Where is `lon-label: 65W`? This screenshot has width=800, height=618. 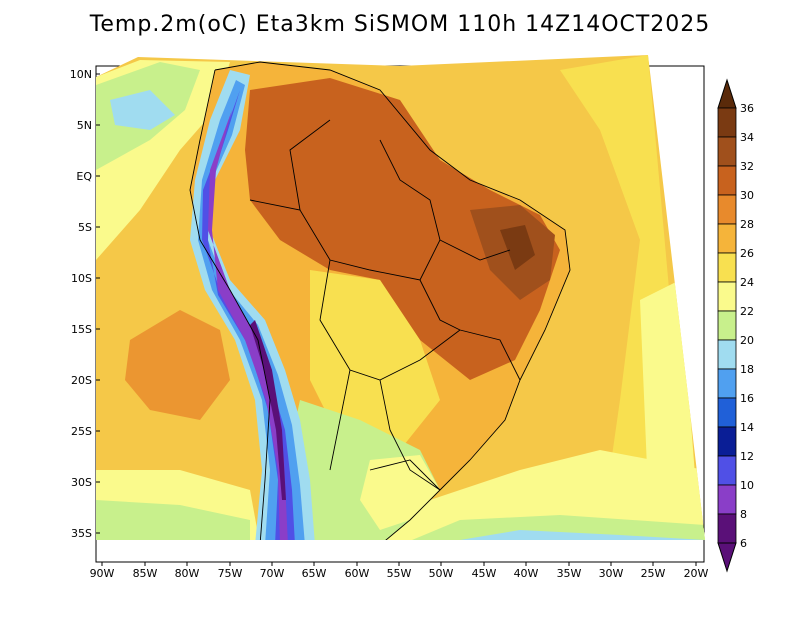 lon-label: 65W is located at coordinates (314, 573).